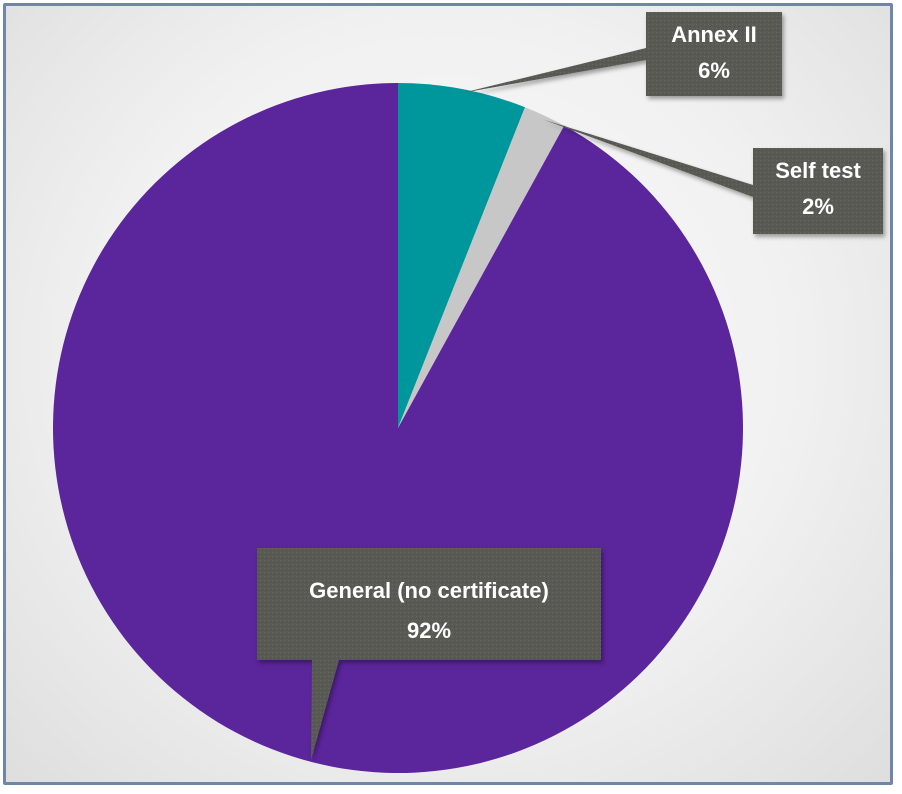 Image resolution: width=902 pixels, height=794 pixels. Describe the element at coordinates (429, 590) in the screenshot. I see `label-name-general-no-certificate: General (no certificate)` at that location.